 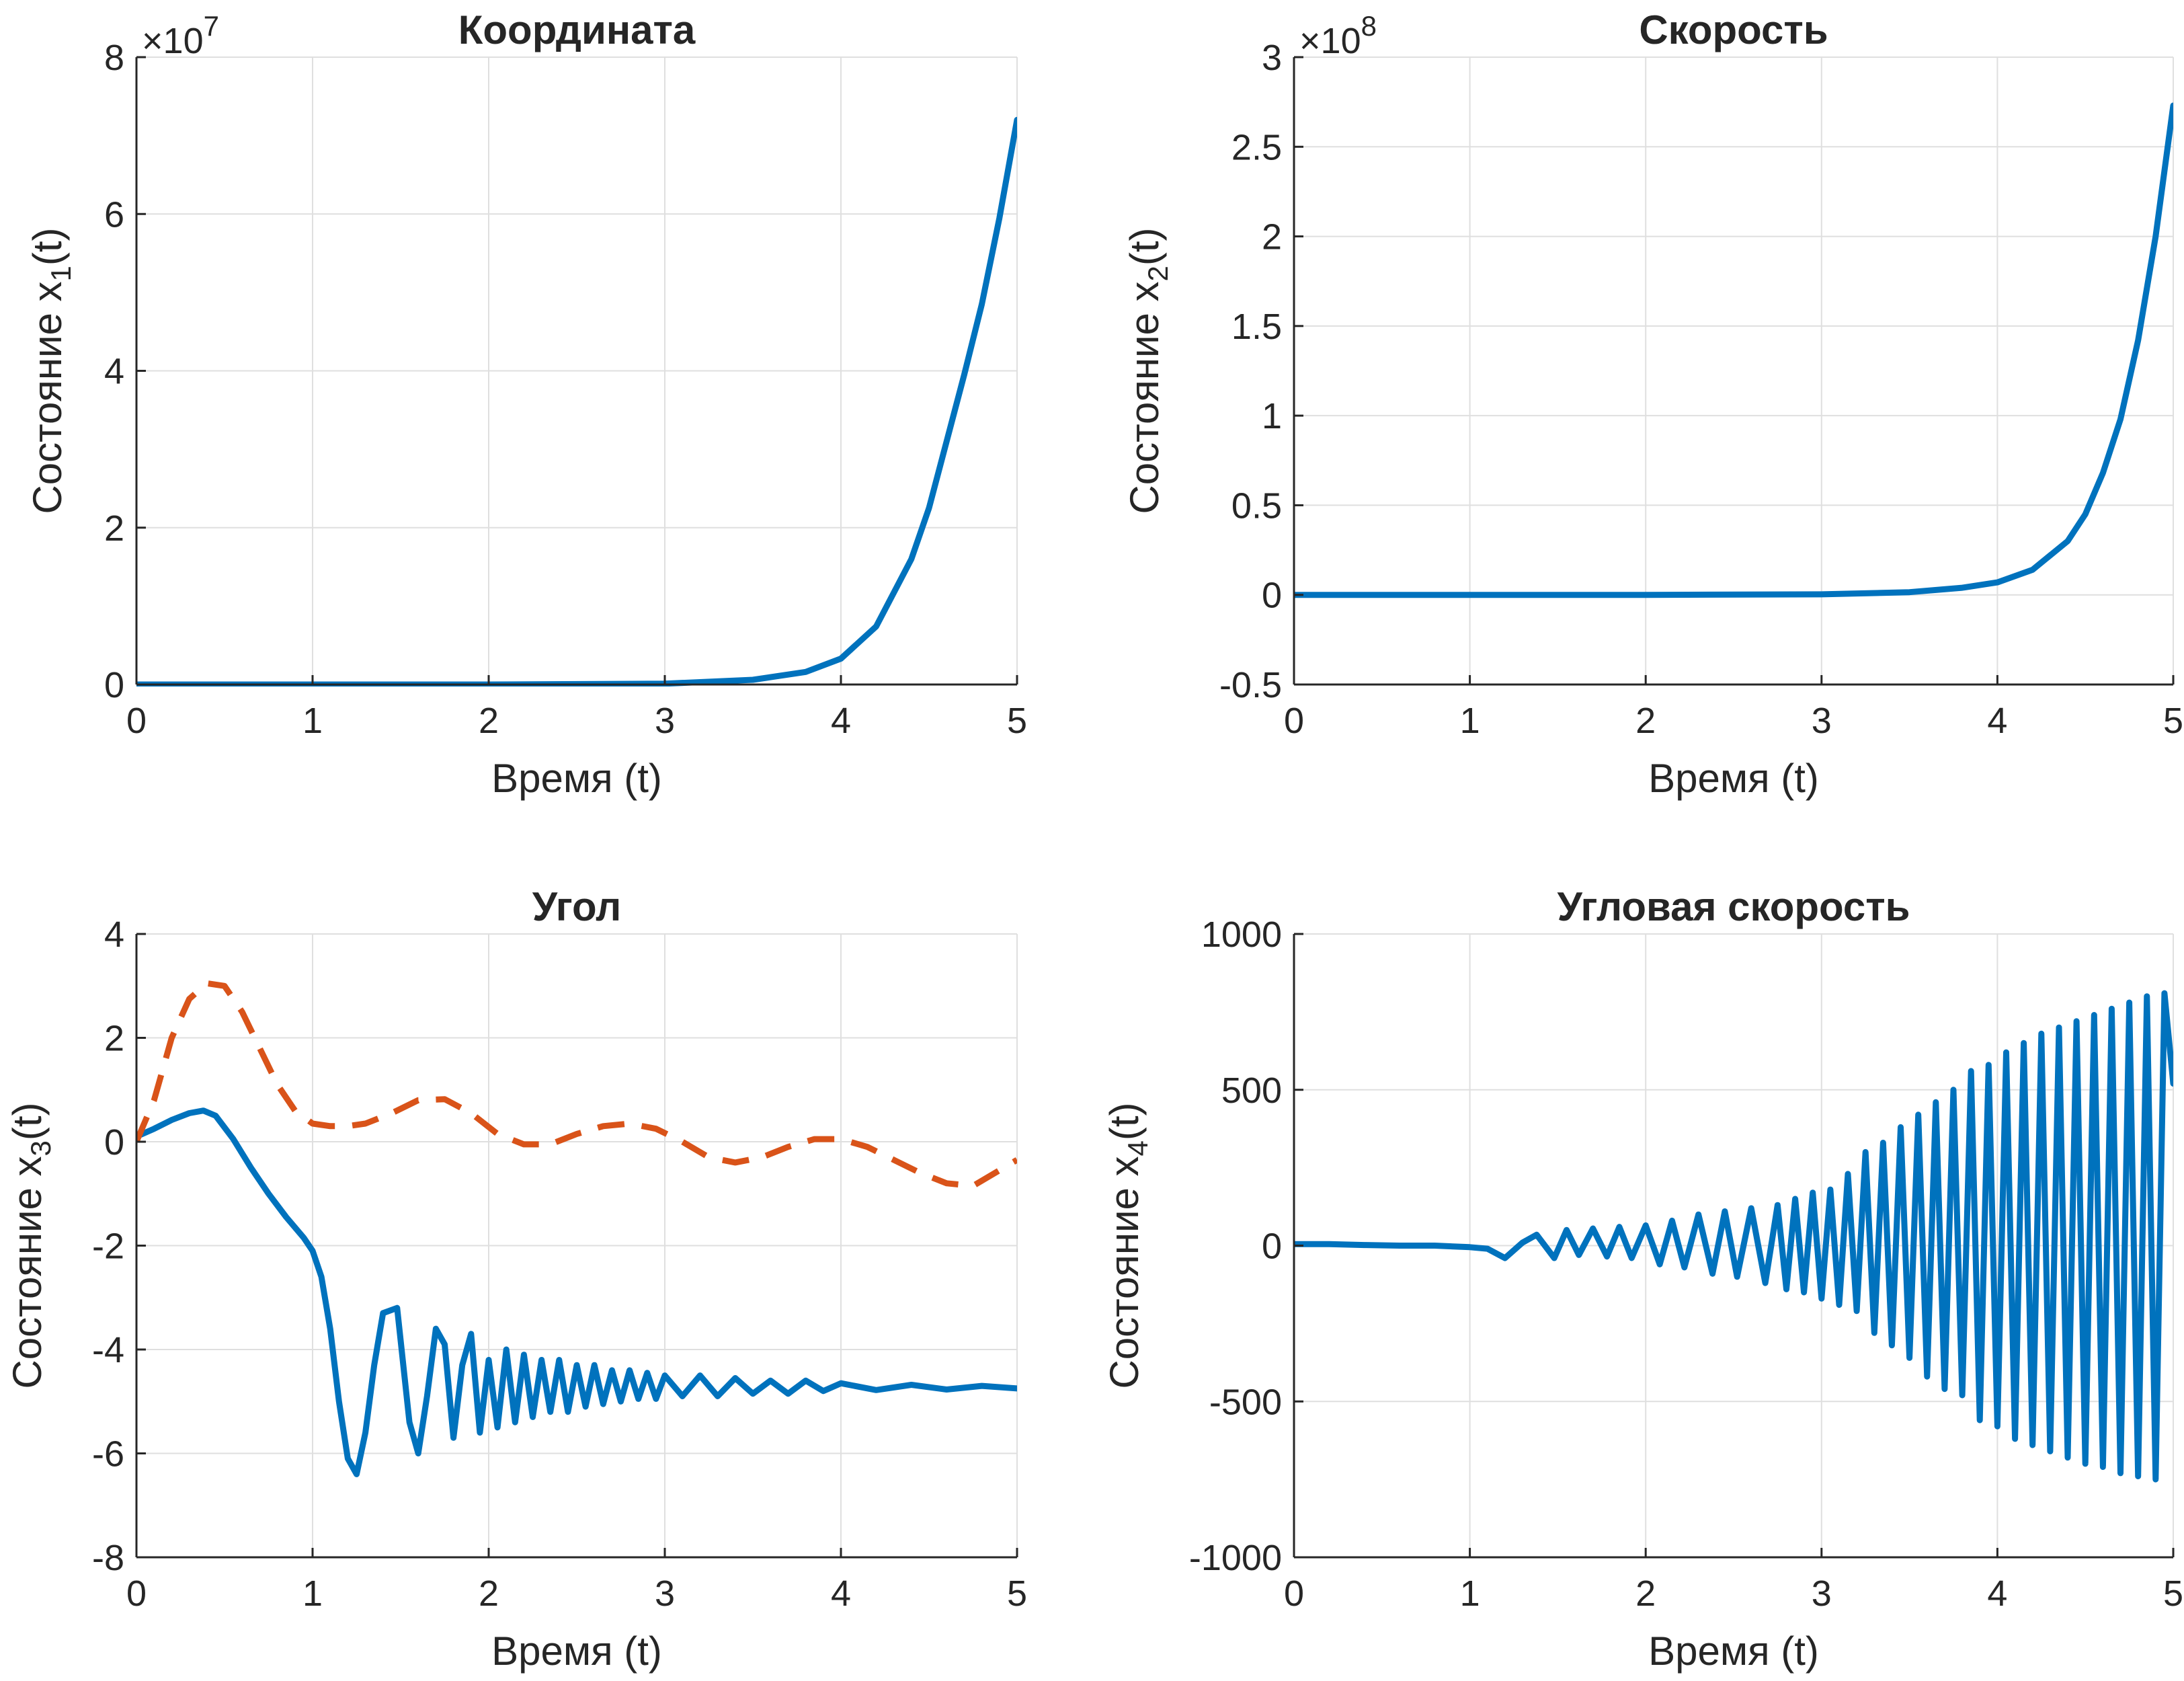 I want to click on y-axis-label: Состояние x3(t), so click(x=31, y=1245).